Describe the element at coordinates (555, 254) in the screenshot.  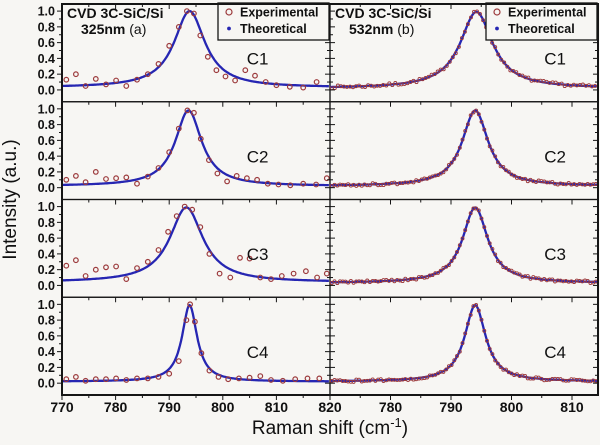
I see `panel-id-label: C3` at that location.